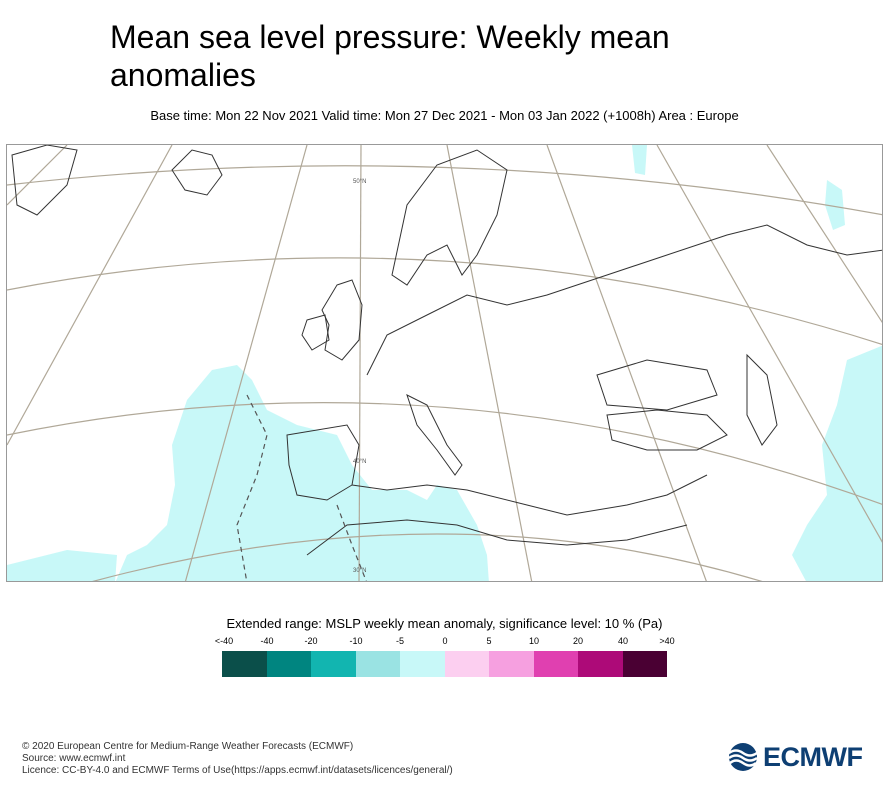  What do you see at coordinates (835, 205) in the screenshot?
I see `anomaly-region-ne` at bounding box center [835, 205].